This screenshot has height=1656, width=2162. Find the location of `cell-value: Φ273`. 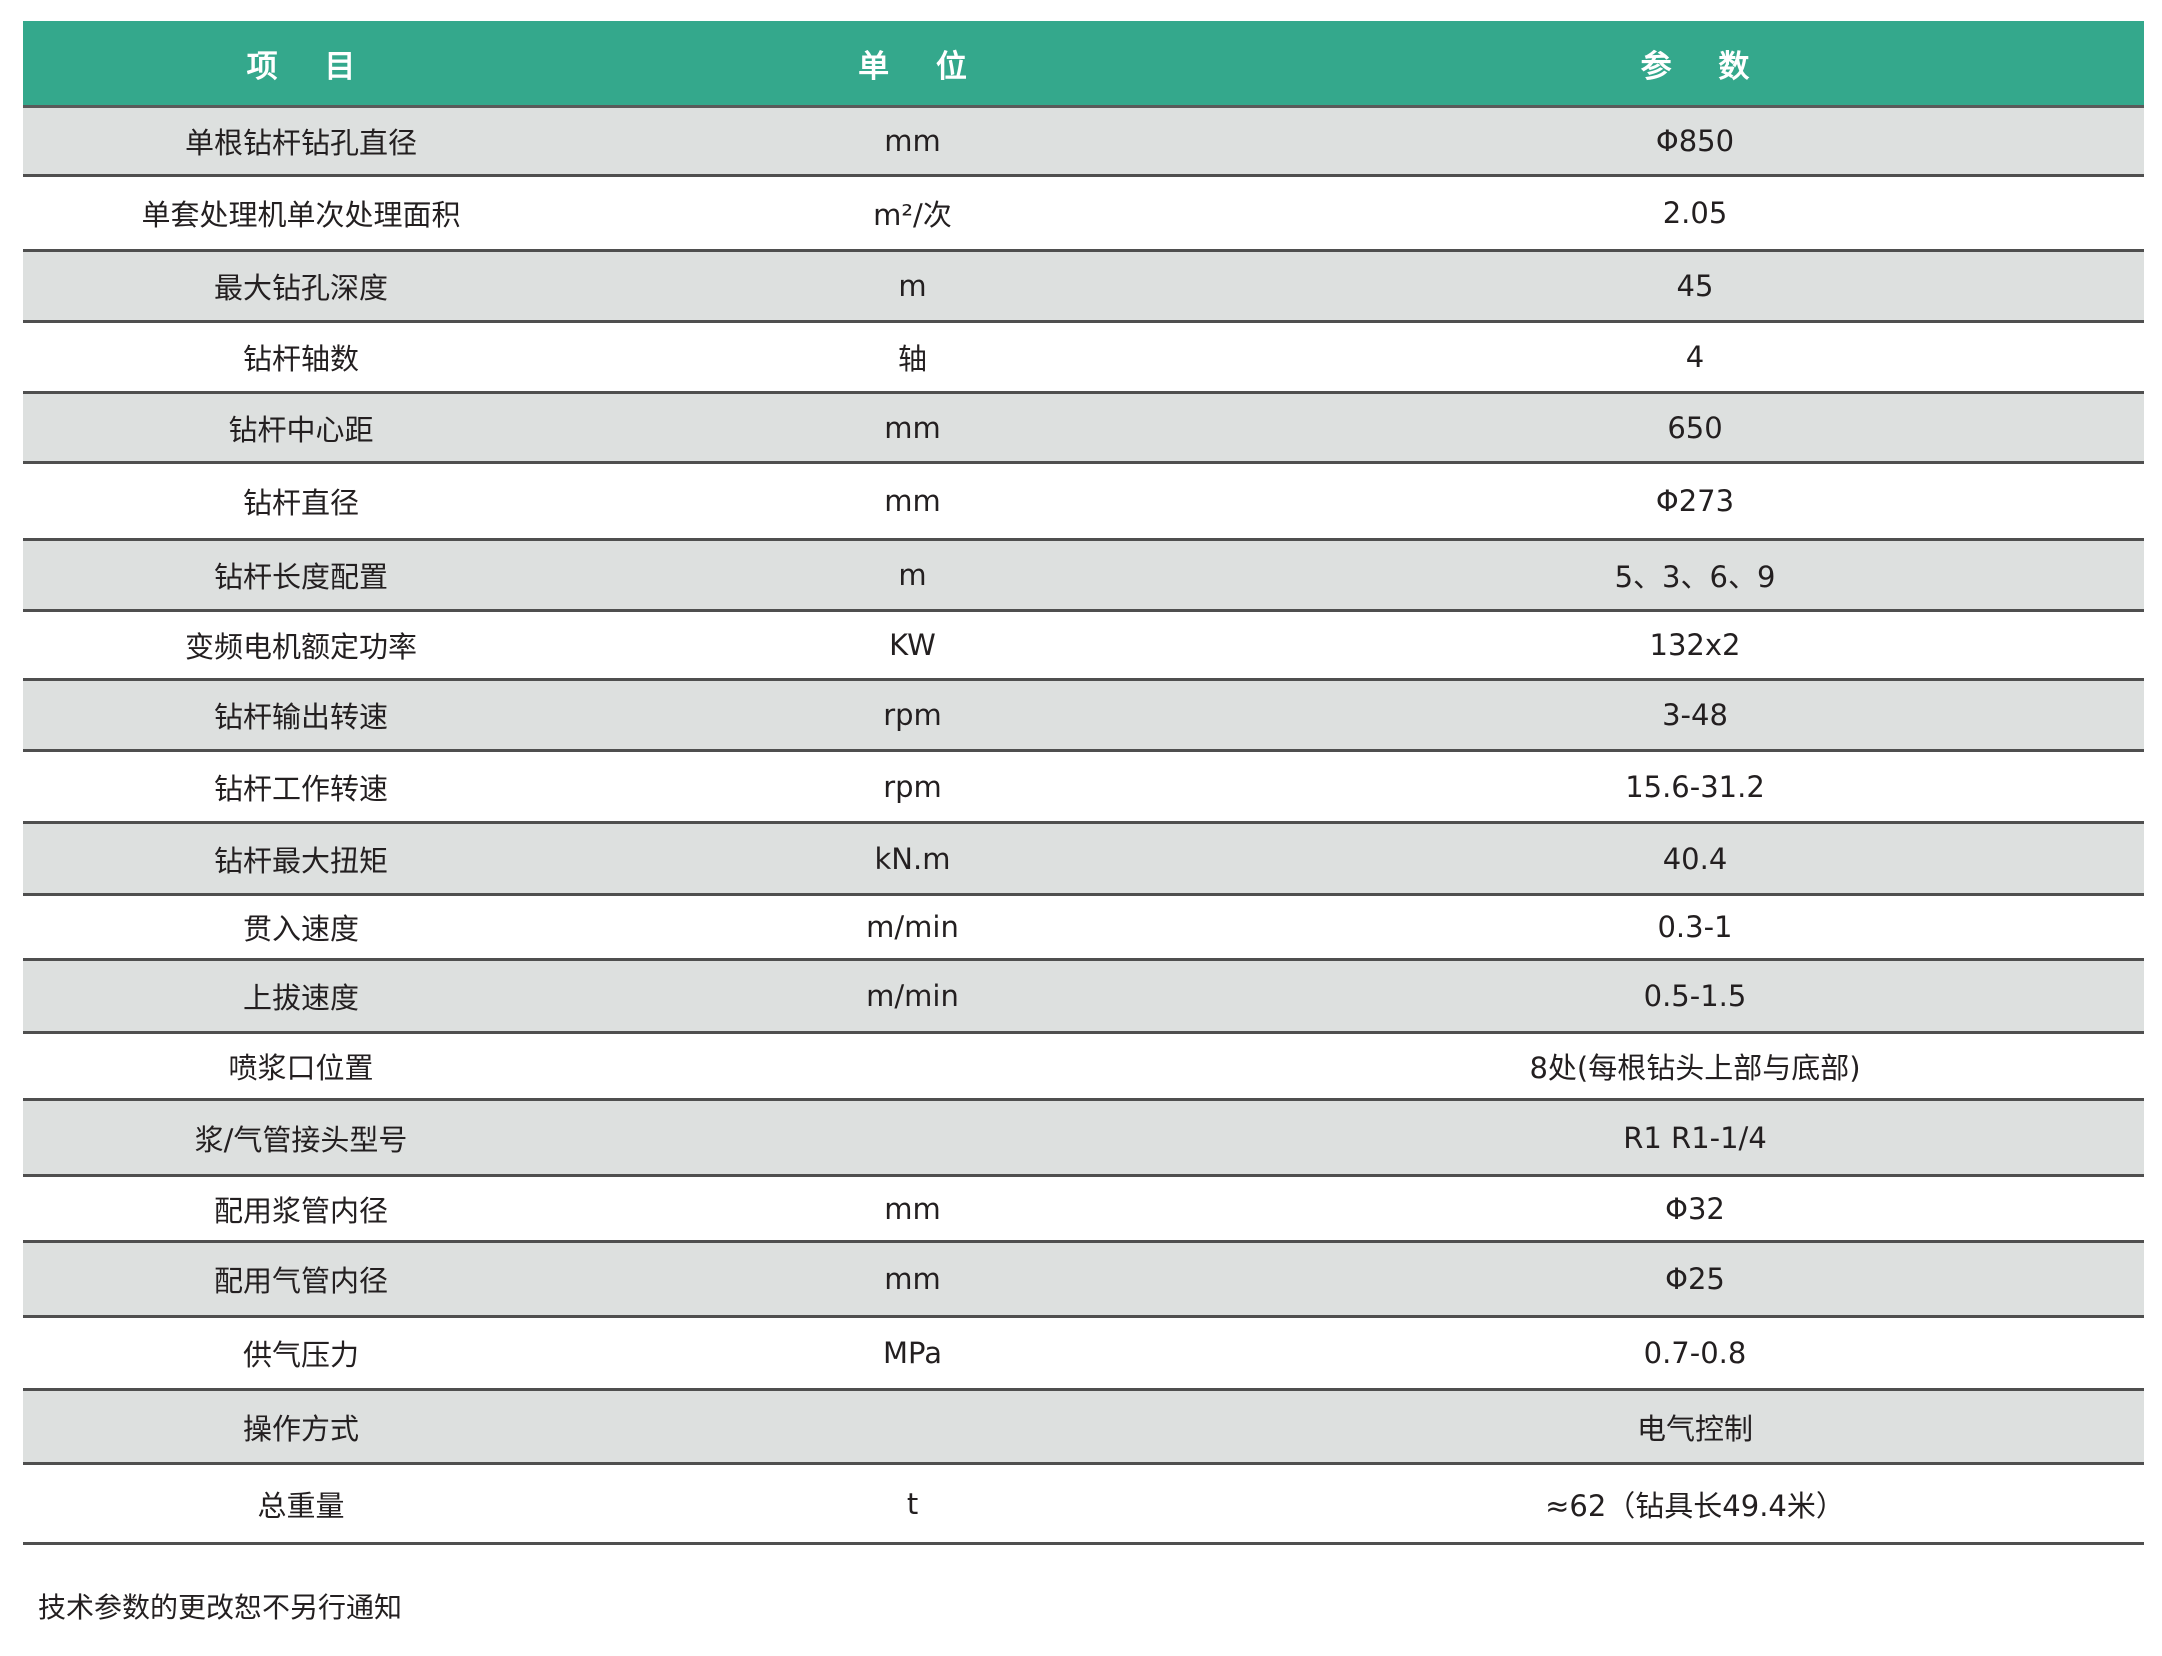

cell-value: Φ273 is located at coordinates (1695, 501).